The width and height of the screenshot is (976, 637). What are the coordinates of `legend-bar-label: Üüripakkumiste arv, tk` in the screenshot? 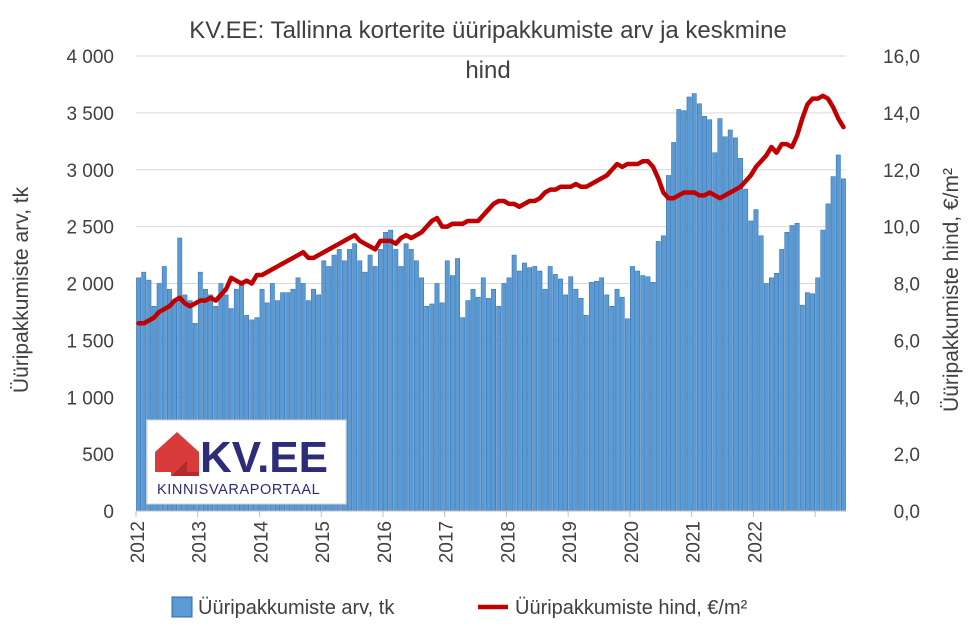 It's located at (296, 608).